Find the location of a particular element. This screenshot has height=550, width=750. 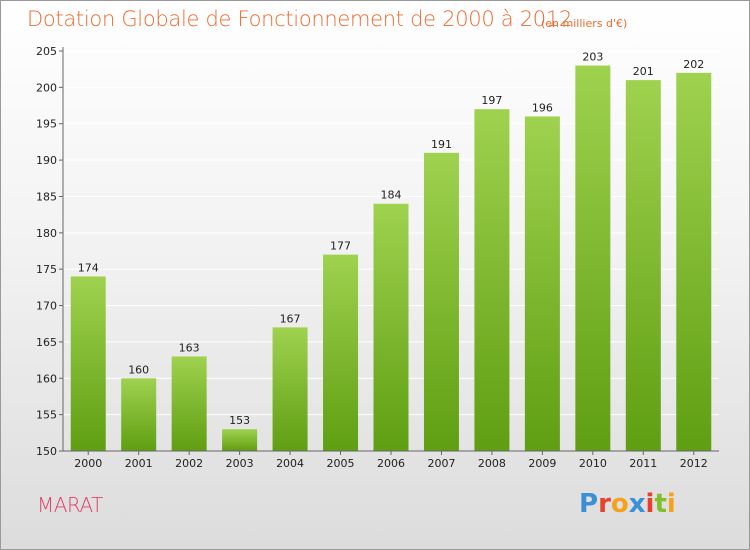

value-label: 163 is located at coordinates (189, 347).